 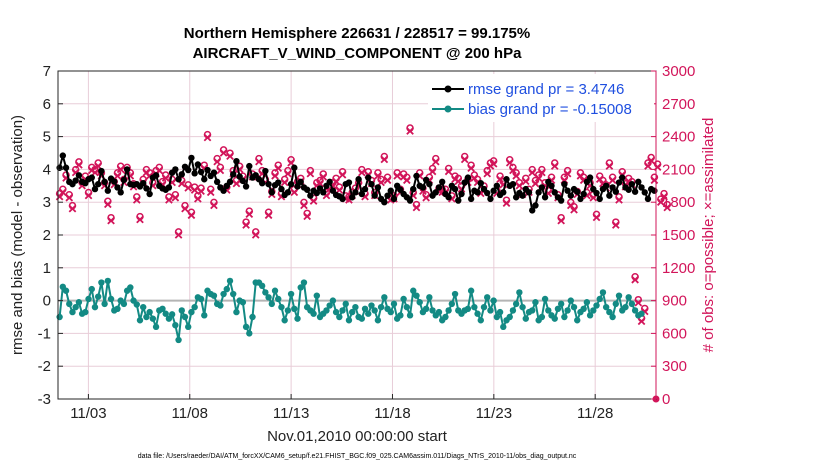 I want to click on y-right-tick-label: 1500, so click(x=678, y=235).